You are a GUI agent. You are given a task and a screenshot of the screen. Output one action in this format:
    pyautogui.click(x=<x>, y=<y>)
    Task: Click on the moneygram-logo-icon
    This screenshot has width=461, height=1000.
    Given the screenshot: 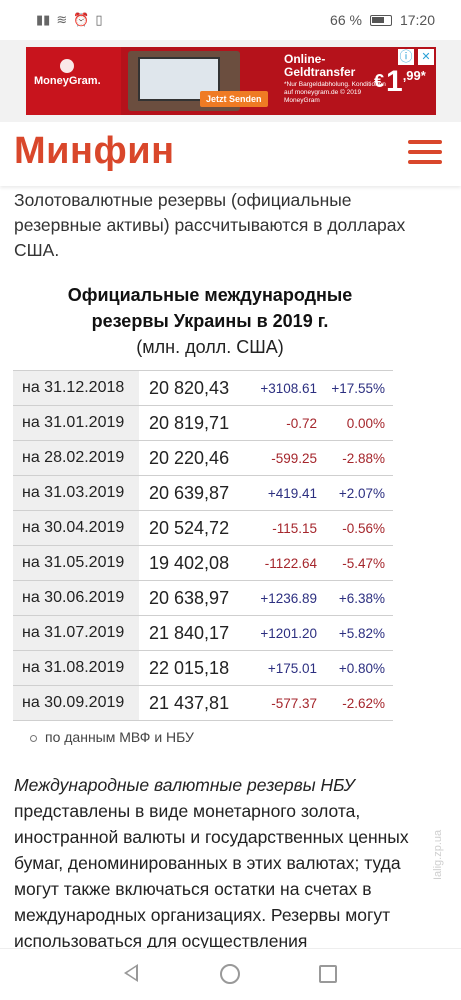 What is the action you would take?
    pyautogui.click(x=67, y=66)
    